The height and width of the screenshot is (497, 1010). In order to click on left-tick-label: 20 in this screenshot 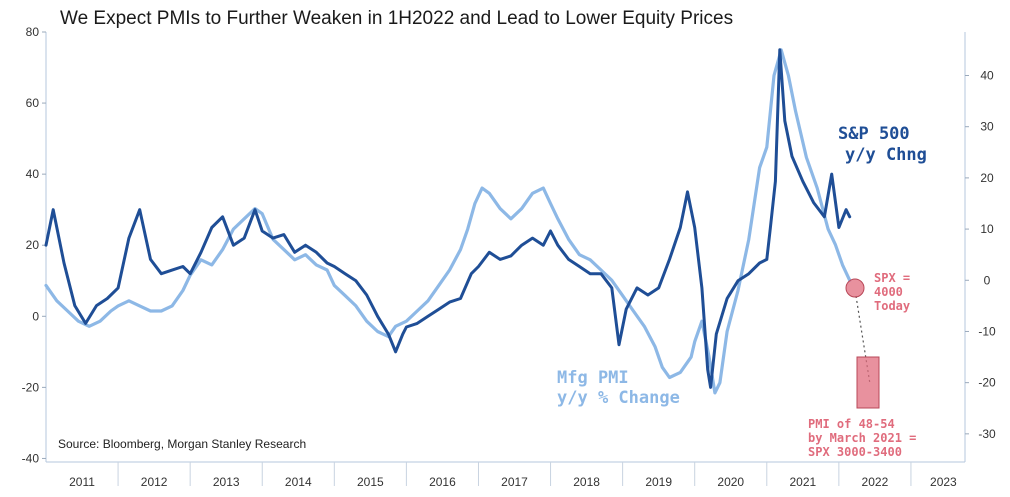, I will do `click(33, 245)`.